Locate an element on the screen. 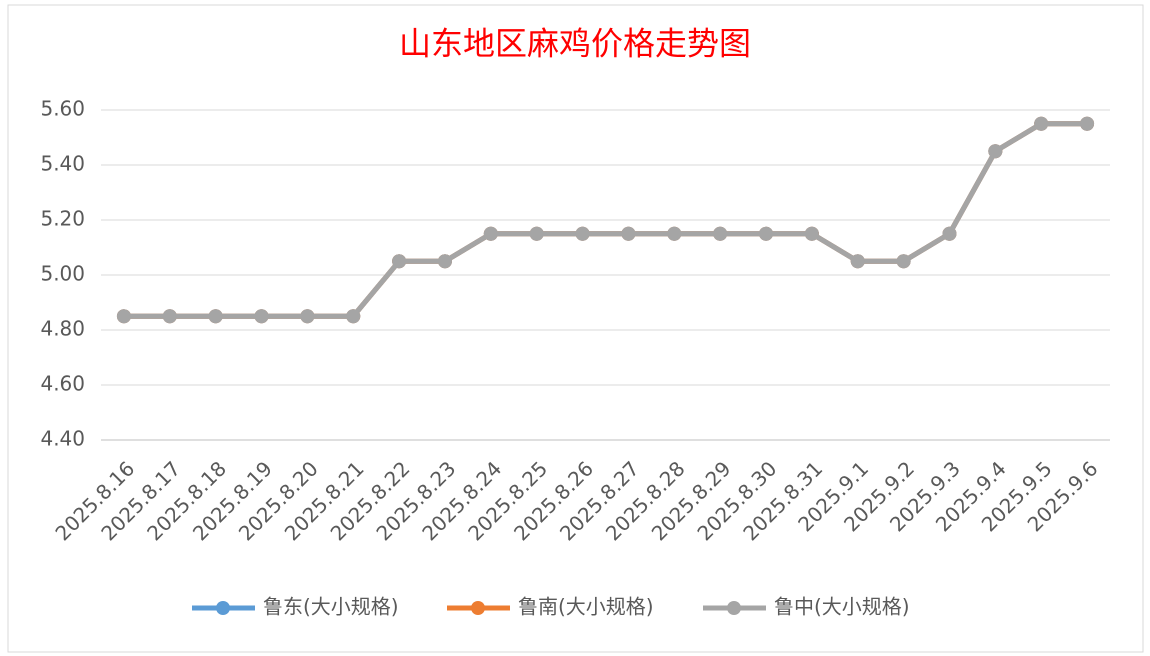 Image resolution: width=1150 pixels, height=656 pixels. y-tick-label: 5.60 is located at coordinates (62, 109).